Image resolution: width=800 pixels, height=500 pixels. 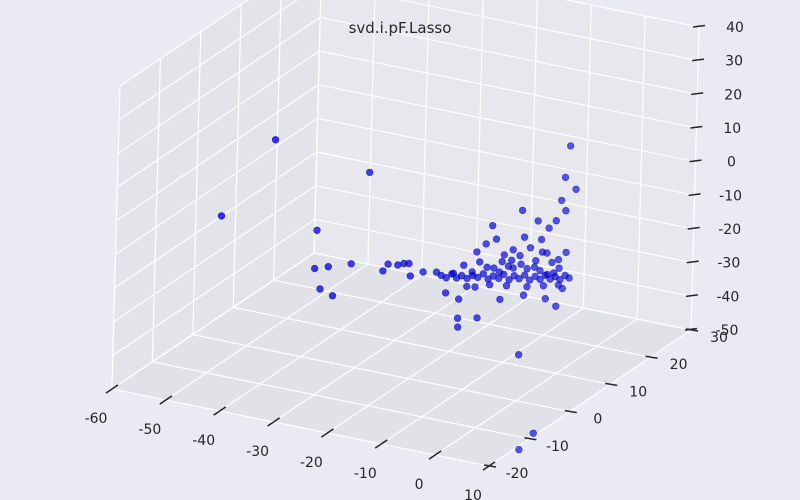 I want to click on z-tick-label: -50, so click(x=727, y=331).